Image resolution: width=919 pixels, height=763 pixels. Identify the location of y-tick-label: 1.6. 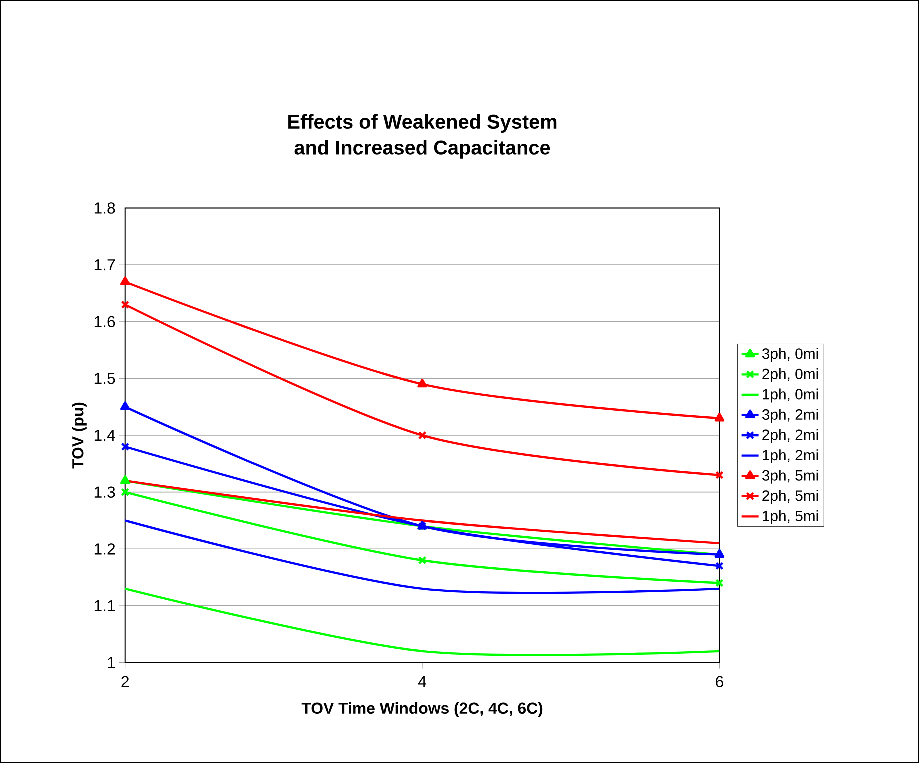
(105, 322).